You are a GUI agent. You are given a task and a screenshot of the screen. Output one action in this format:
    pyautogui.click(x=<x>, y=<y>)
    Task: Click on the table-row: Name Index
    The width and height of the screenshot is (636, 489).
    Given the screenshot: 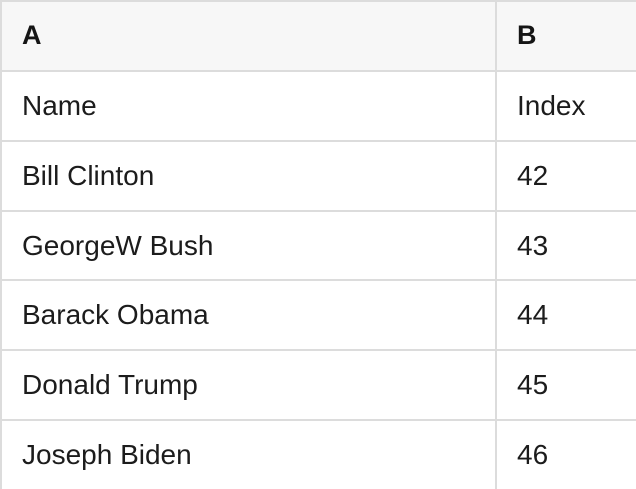 What is the action you would take?
    pyautogui.click(x=319, y=106)
    